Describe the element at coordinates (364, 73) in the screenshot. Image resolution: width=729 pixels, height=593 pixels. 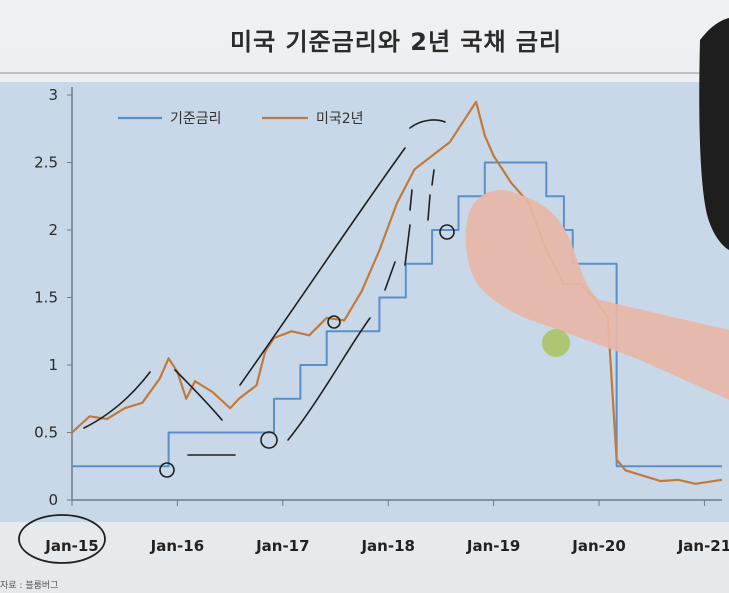
I see `title-divider` at that location.